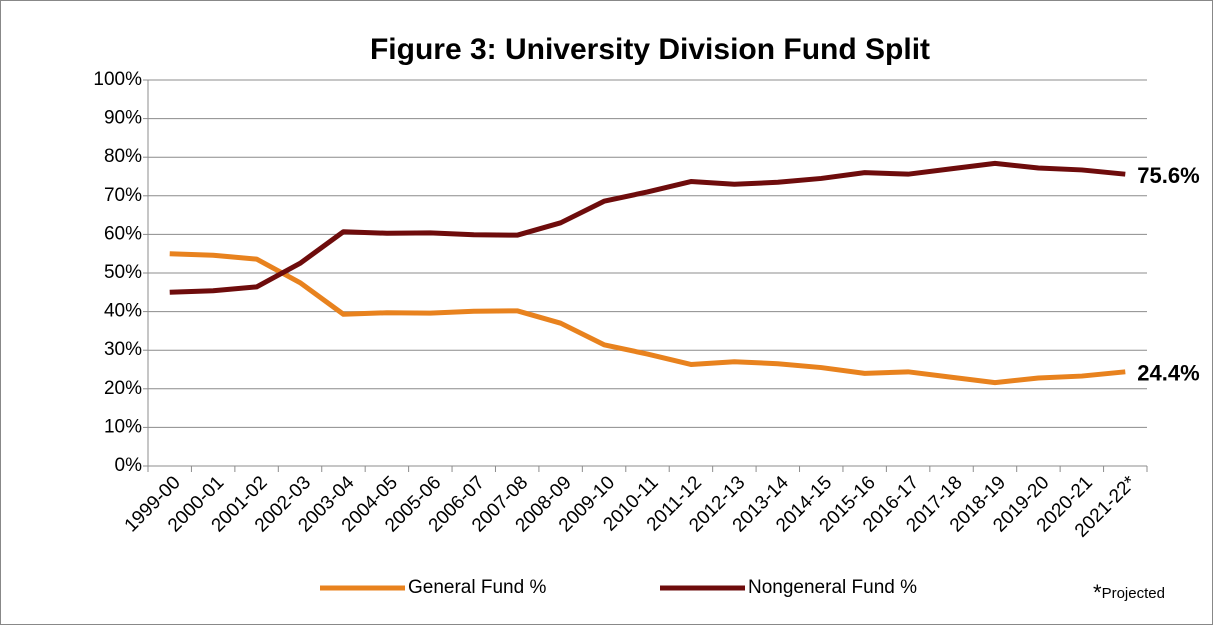  What do you see at coordinates (129, 465) in the screenshot?
I see `y-tick-label: 0%` at bounding box center [129, 465].